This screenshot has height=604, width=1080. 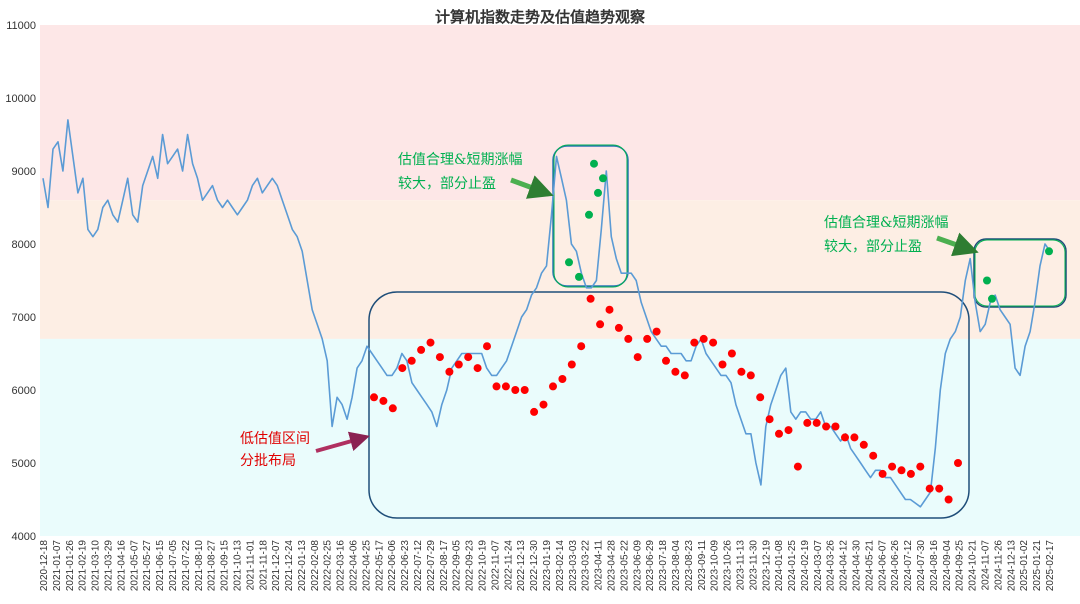 What do you see at coordinates (650, 566) in the screenshot?
I see `x-tick-label: 2023-06-29` at bounding box center [650, 566].